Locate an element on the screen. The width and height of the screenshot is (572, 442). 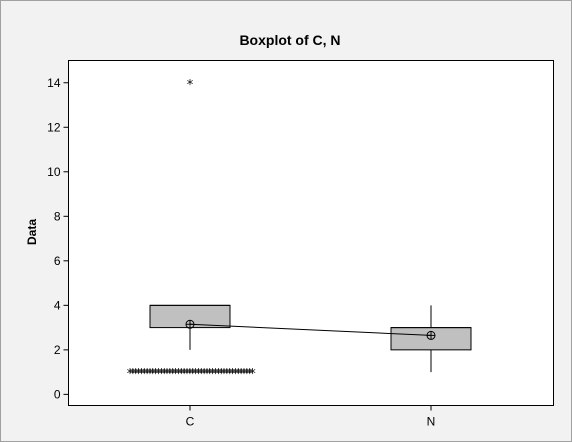
x-tick-label-C: C is located at coordinates (190, 422).